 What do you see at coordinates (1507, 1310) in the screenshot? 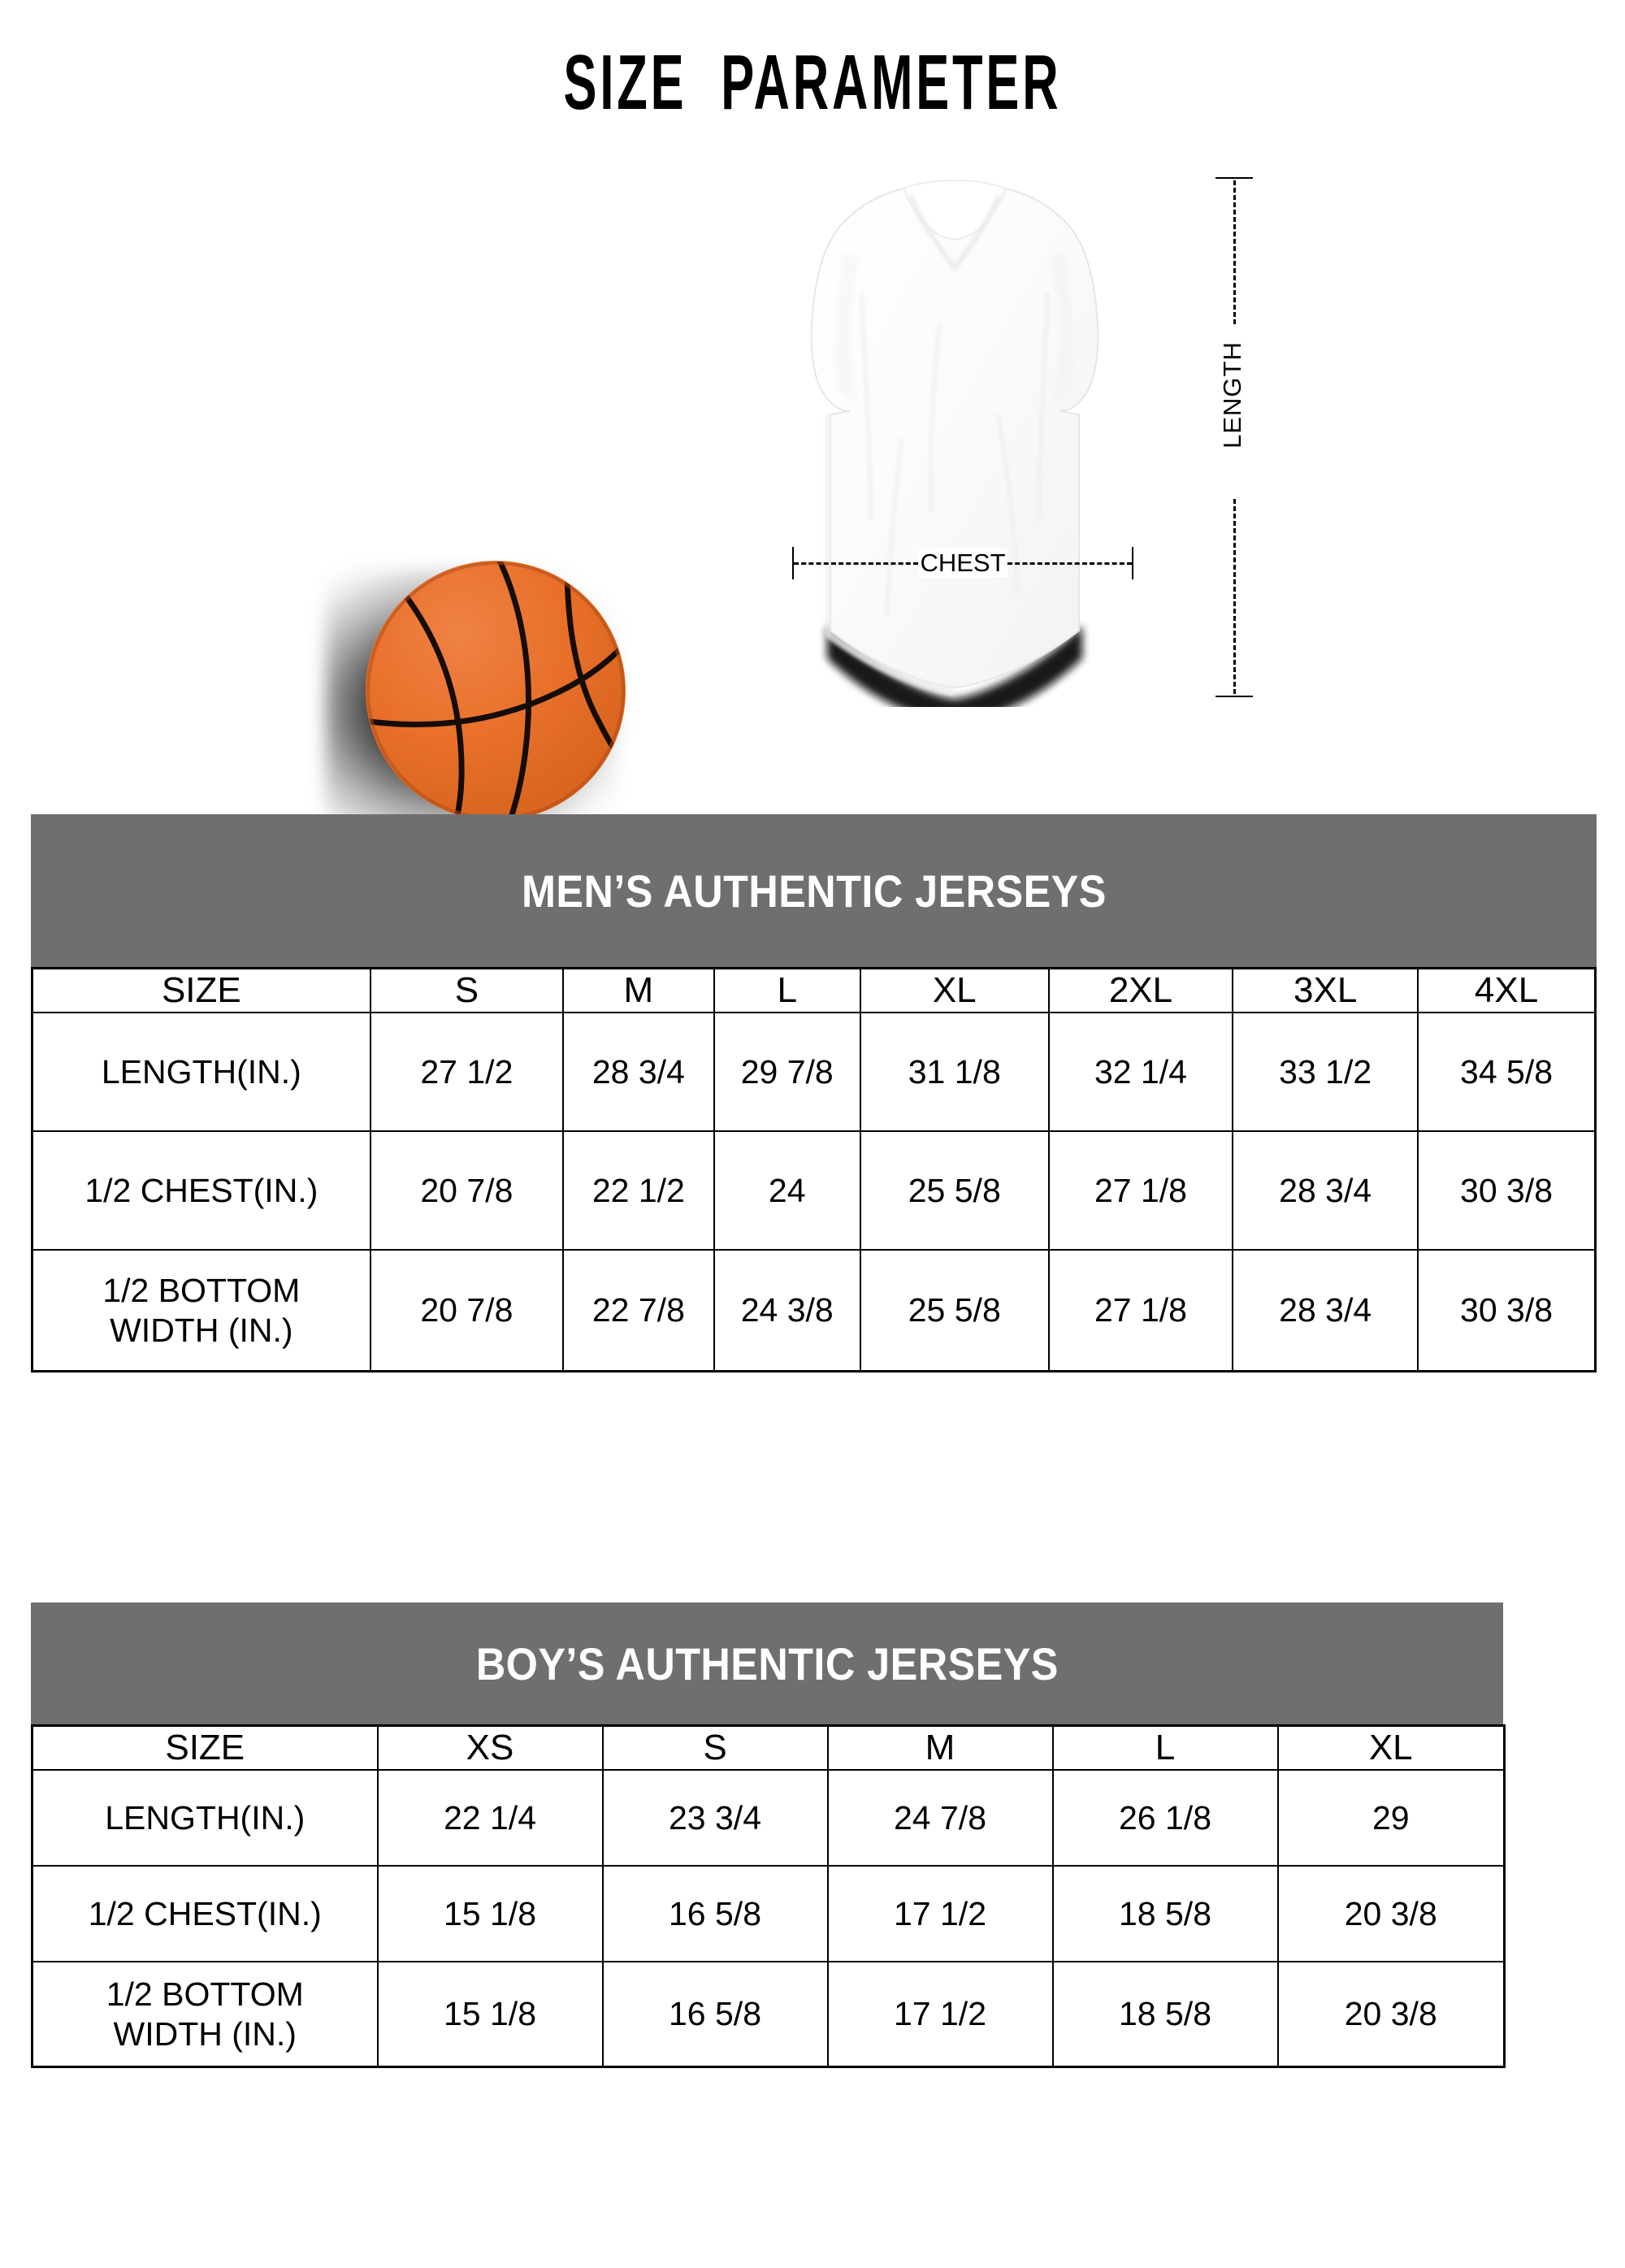
I see `cell-bottom-4xl: 30 3/8` at bounding box center [1507, 1310].